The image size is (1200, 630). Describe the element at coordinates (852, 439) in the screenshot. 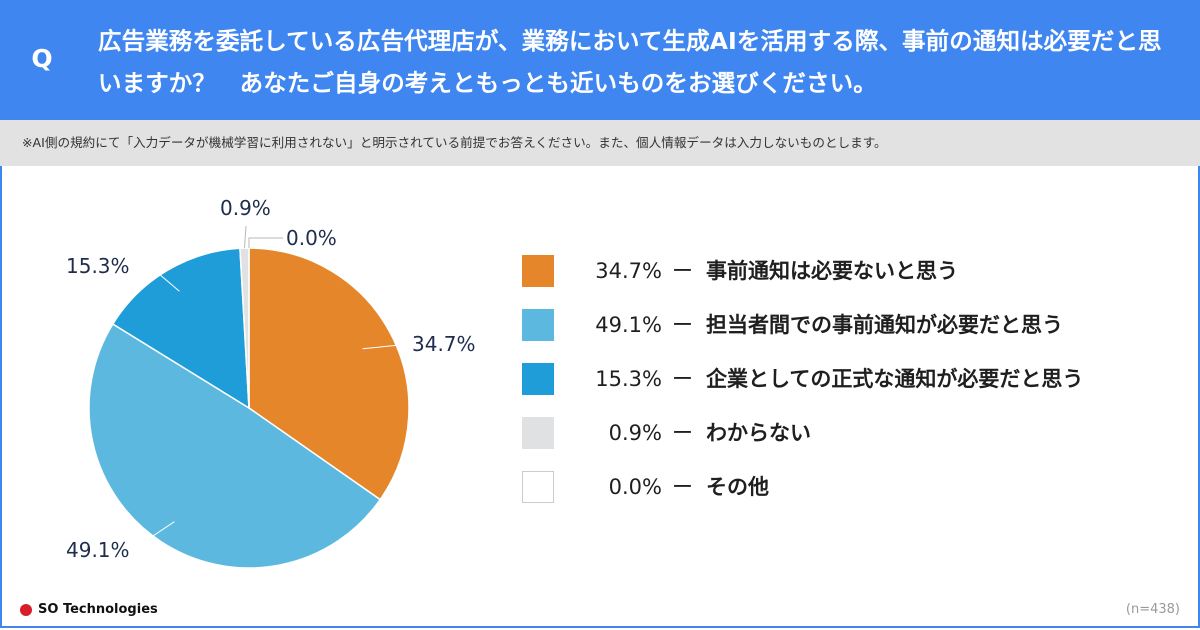

I see `legend-item: 0.9% ー わからない` at that location.